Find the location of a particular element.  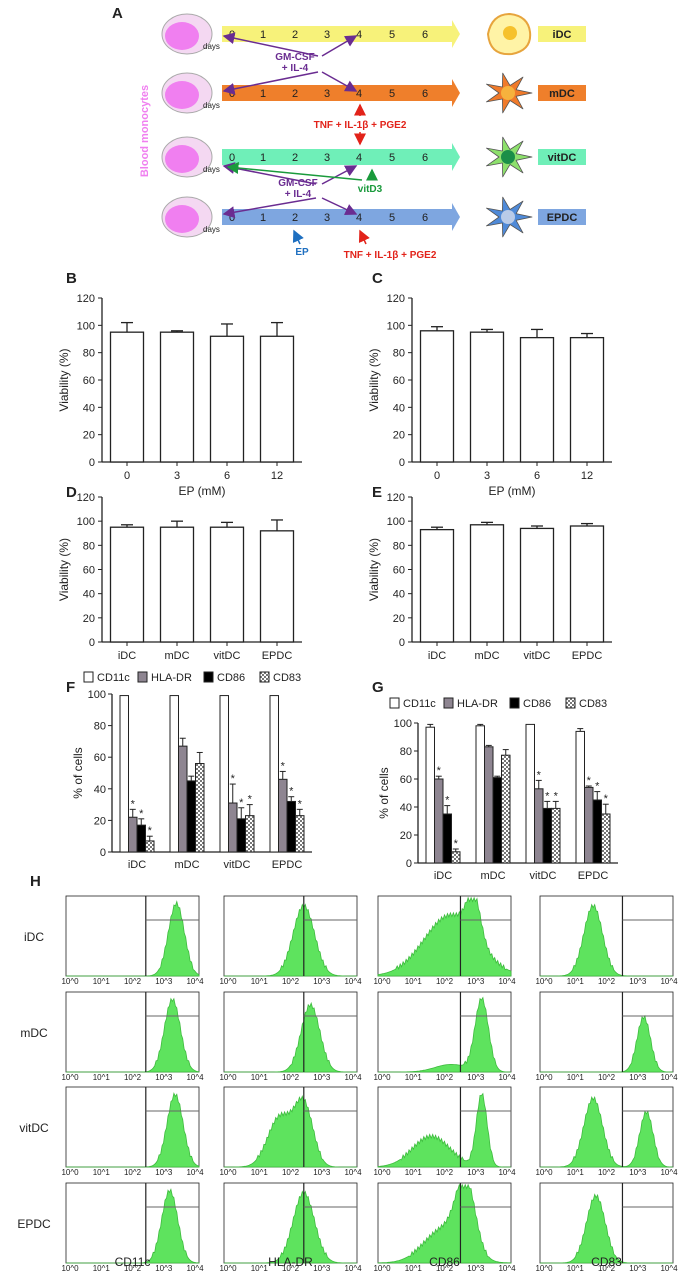

legend-item-hla-dr: HLA-DR is located at coordinates (470, 703).